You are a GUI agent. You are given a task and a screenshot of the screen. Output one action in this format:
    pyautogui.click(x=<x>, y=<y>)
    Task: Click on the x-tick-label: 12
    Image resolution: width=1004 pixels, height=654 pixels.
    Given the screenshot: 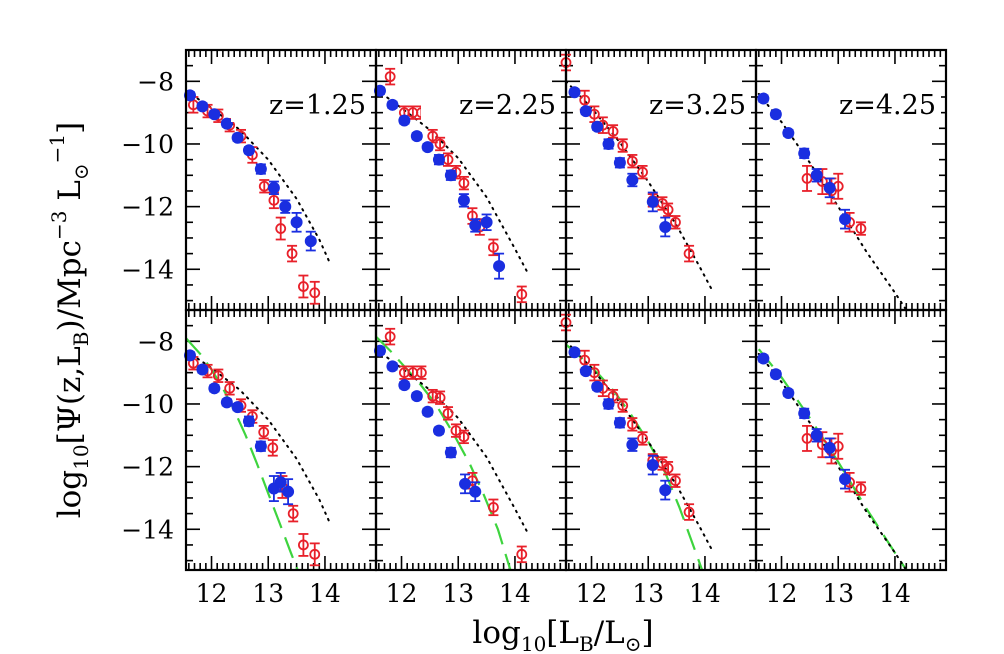 What is the action you would take?
    pyautogui.click(x=592, y=593)
    